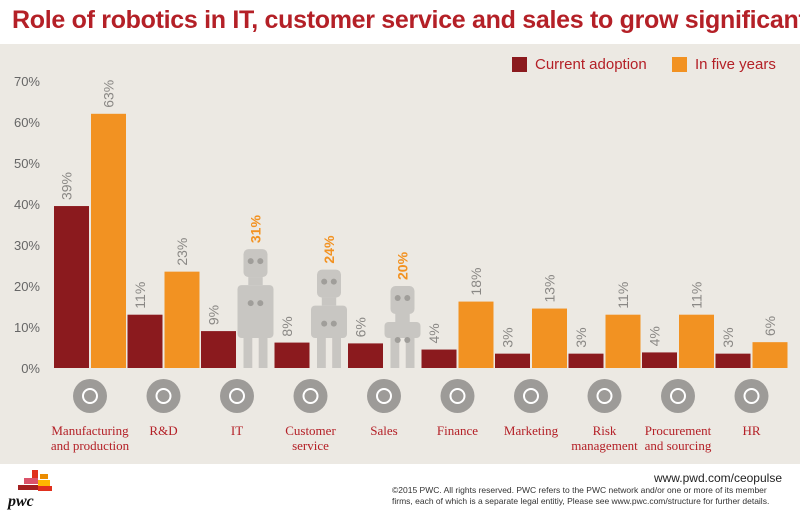 The height and width of the screenshot is (516, 800). I want to click on speech-bubbles-icon, so click(531, 396).